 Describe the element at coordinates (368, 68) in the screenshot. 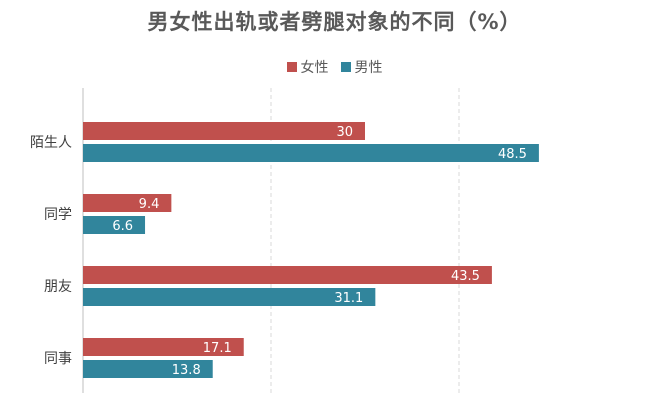

I see `legend-label-series-1: 男性` at that location.